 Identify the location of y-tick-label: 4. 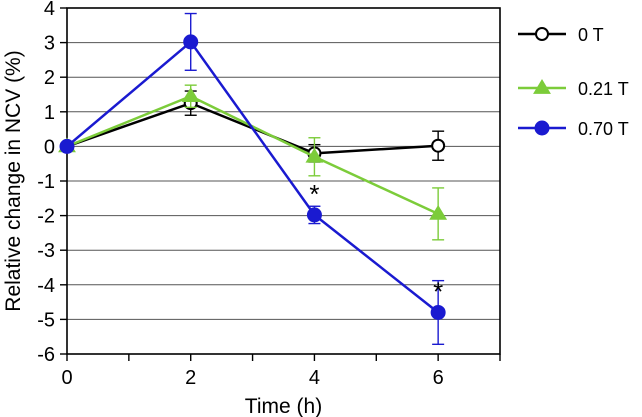
(49, 10).